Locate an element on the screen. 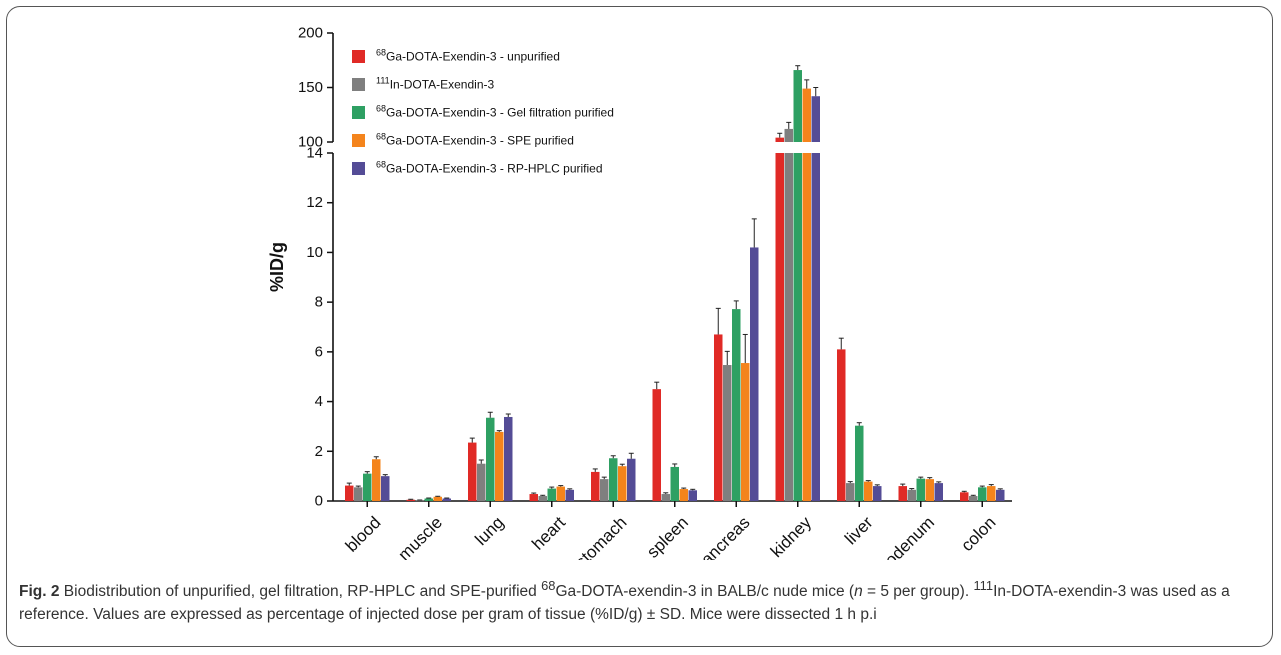  legend-label: 68Ga-DOTA-Exendin-3 - RP-HPLC purified is located at coordinates (489, 168).